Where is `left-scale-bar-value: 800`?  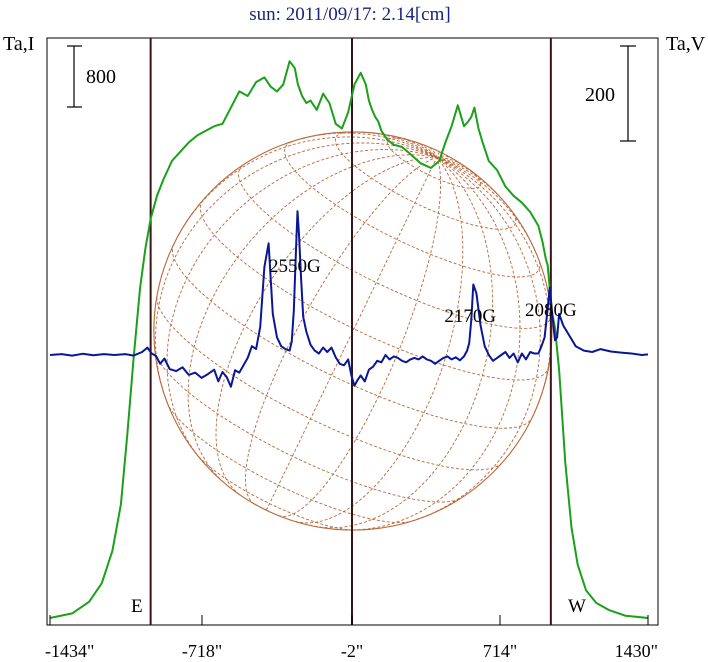
left-scale-bar-value: 800 is located at coordinates (101, 77).